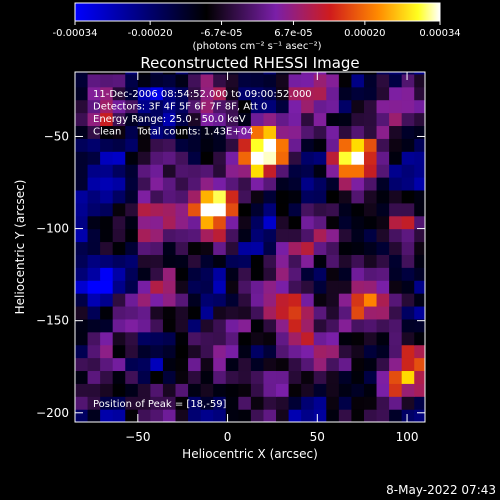  What do you see at coordinates (52, 413) in the screenshot?
I see `y-tick-label: −200` at bounding box center [52, 413].